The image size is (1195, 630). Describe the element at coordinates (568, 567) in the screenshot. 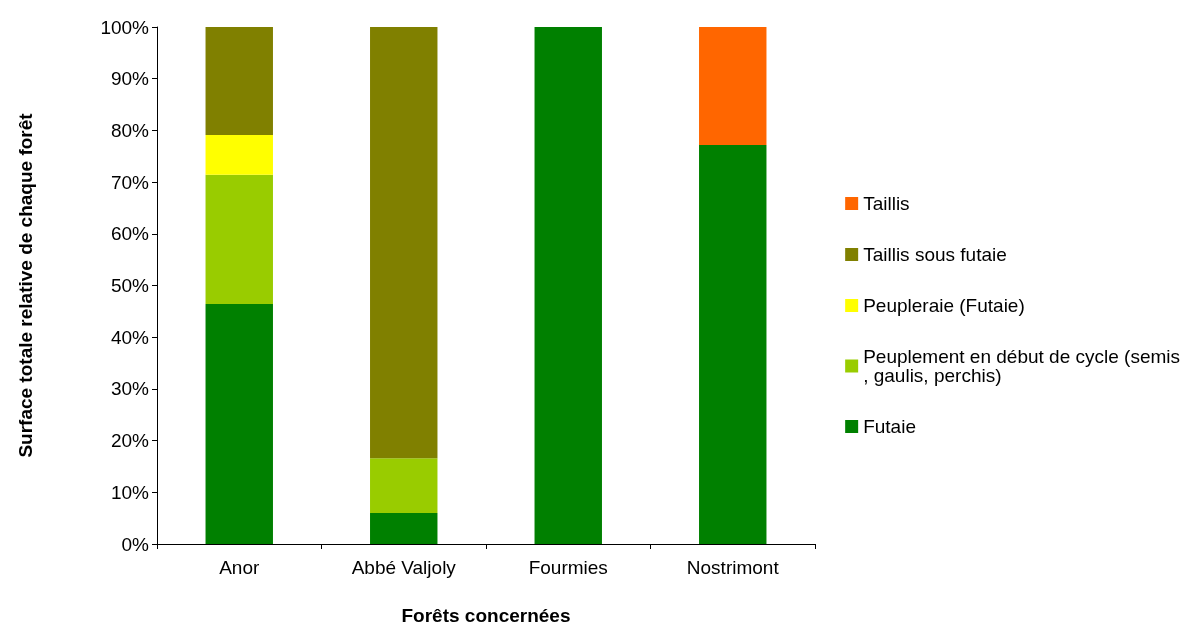

I see `x-tick-label: Fourmies` at that location.